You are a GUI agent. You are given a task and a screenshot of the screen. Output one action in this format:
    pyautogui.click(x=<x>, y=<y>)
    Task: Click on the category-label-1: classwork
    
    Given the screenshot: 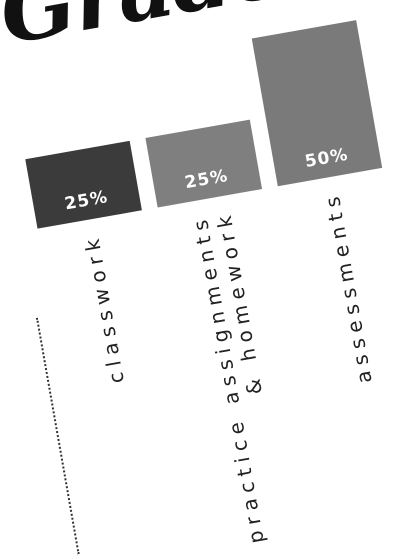 What is the action you would take?
    pyautogui.click(x=104, y=308)
    